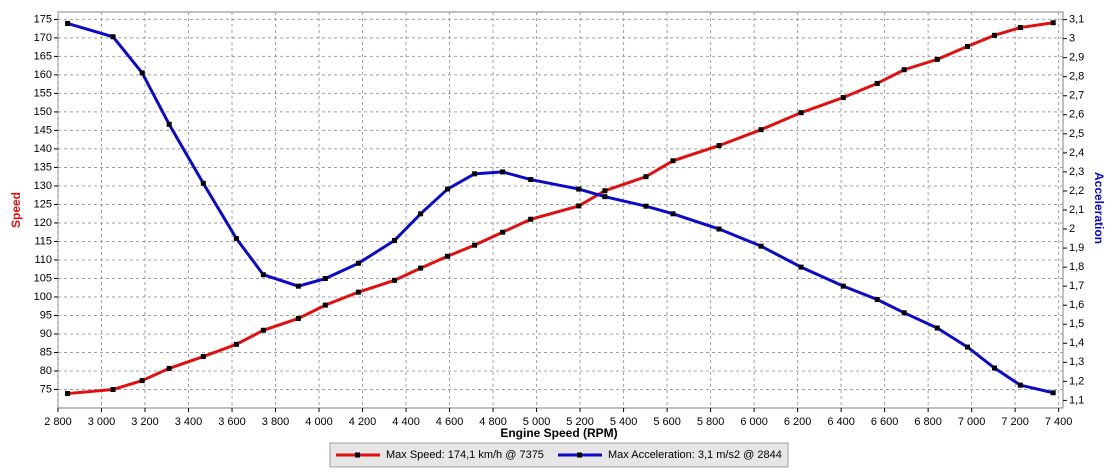 Image resolution: width=1116 pixels, height=472 pixels. What do you see at coordinates (754, 422) in the screenshot?
I see `x-tick-label: 6 000` at bounding box center [754, 422].